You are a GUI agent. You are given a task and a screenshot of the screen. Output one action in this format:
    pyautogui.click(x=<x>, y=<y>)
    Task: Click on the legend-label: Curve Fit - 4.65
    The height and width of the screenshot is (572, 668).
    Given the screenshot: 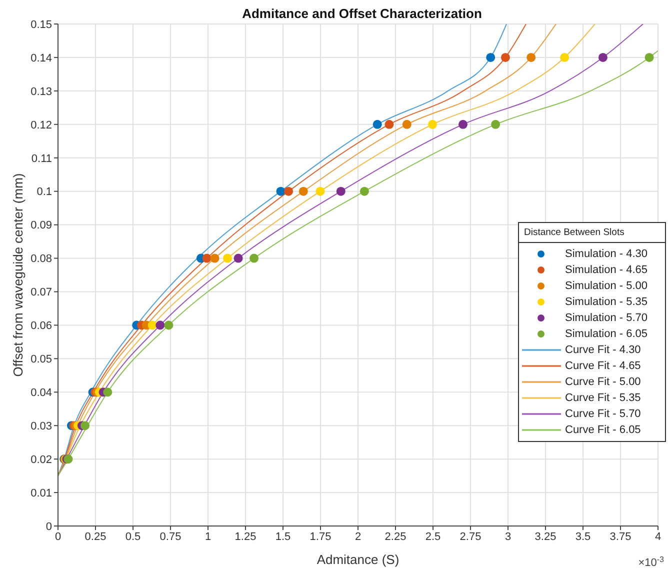 What is the action you would take?
    pyautogui.click(x=603, y=366)
    